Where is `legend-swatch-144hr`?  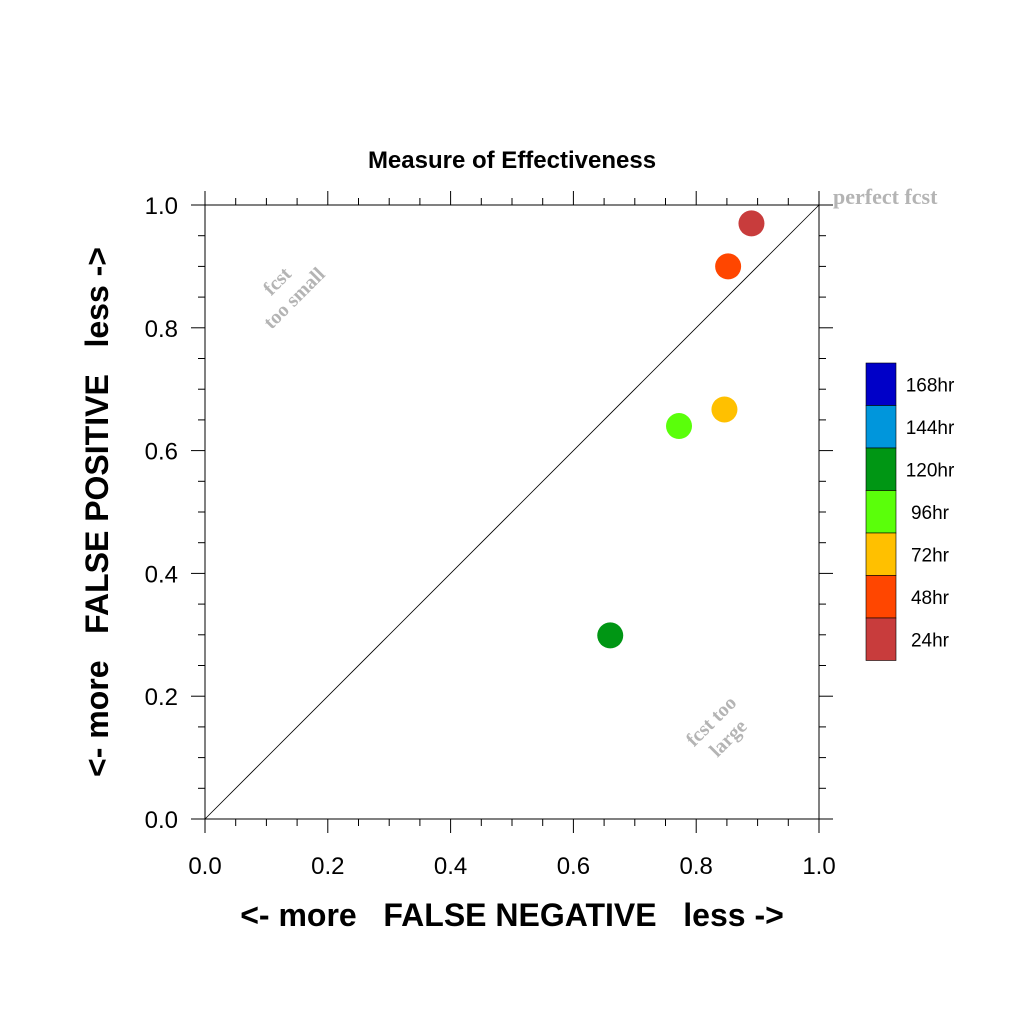 legend-swatch-144hr is located at coordinates (881, 427).